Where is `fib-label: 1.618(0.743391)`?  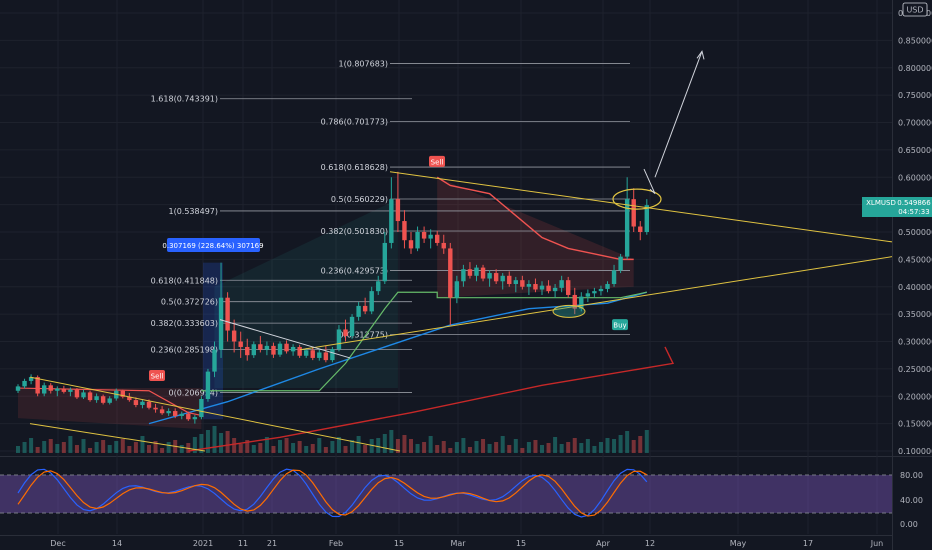 fib-label: 1.618(0.743391) is located at coordinates (184, 99).